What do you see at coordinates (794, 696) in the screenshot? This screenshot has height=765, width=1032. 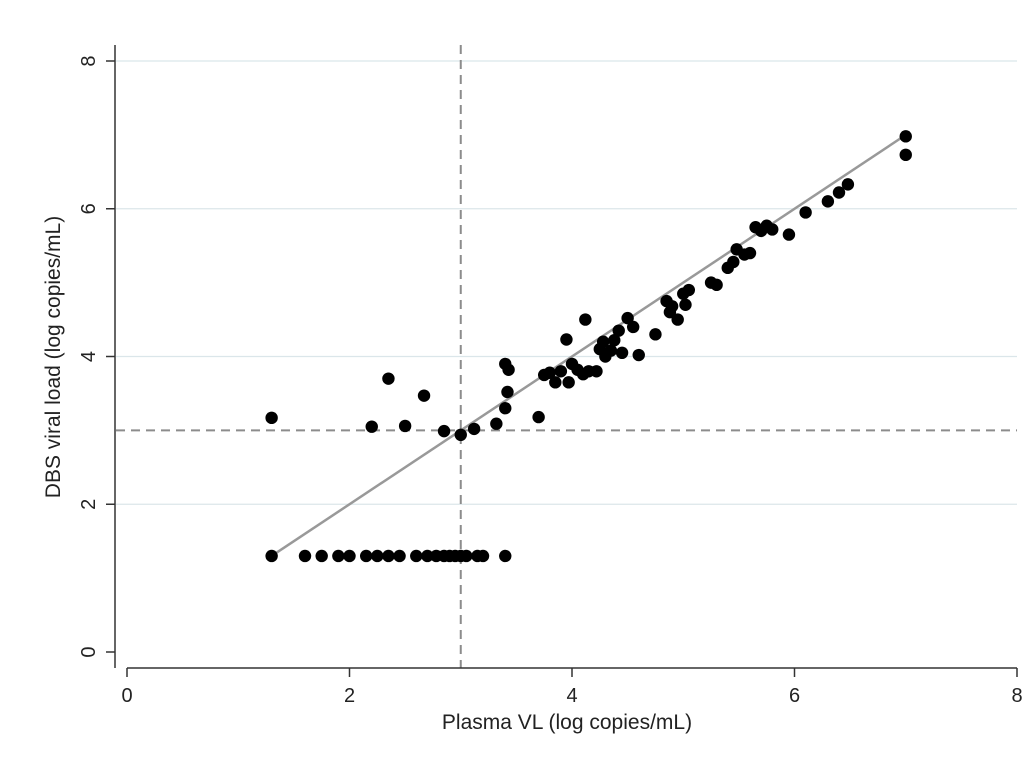 I see `x-tick-label: 6` at bounding box center [794, 696].